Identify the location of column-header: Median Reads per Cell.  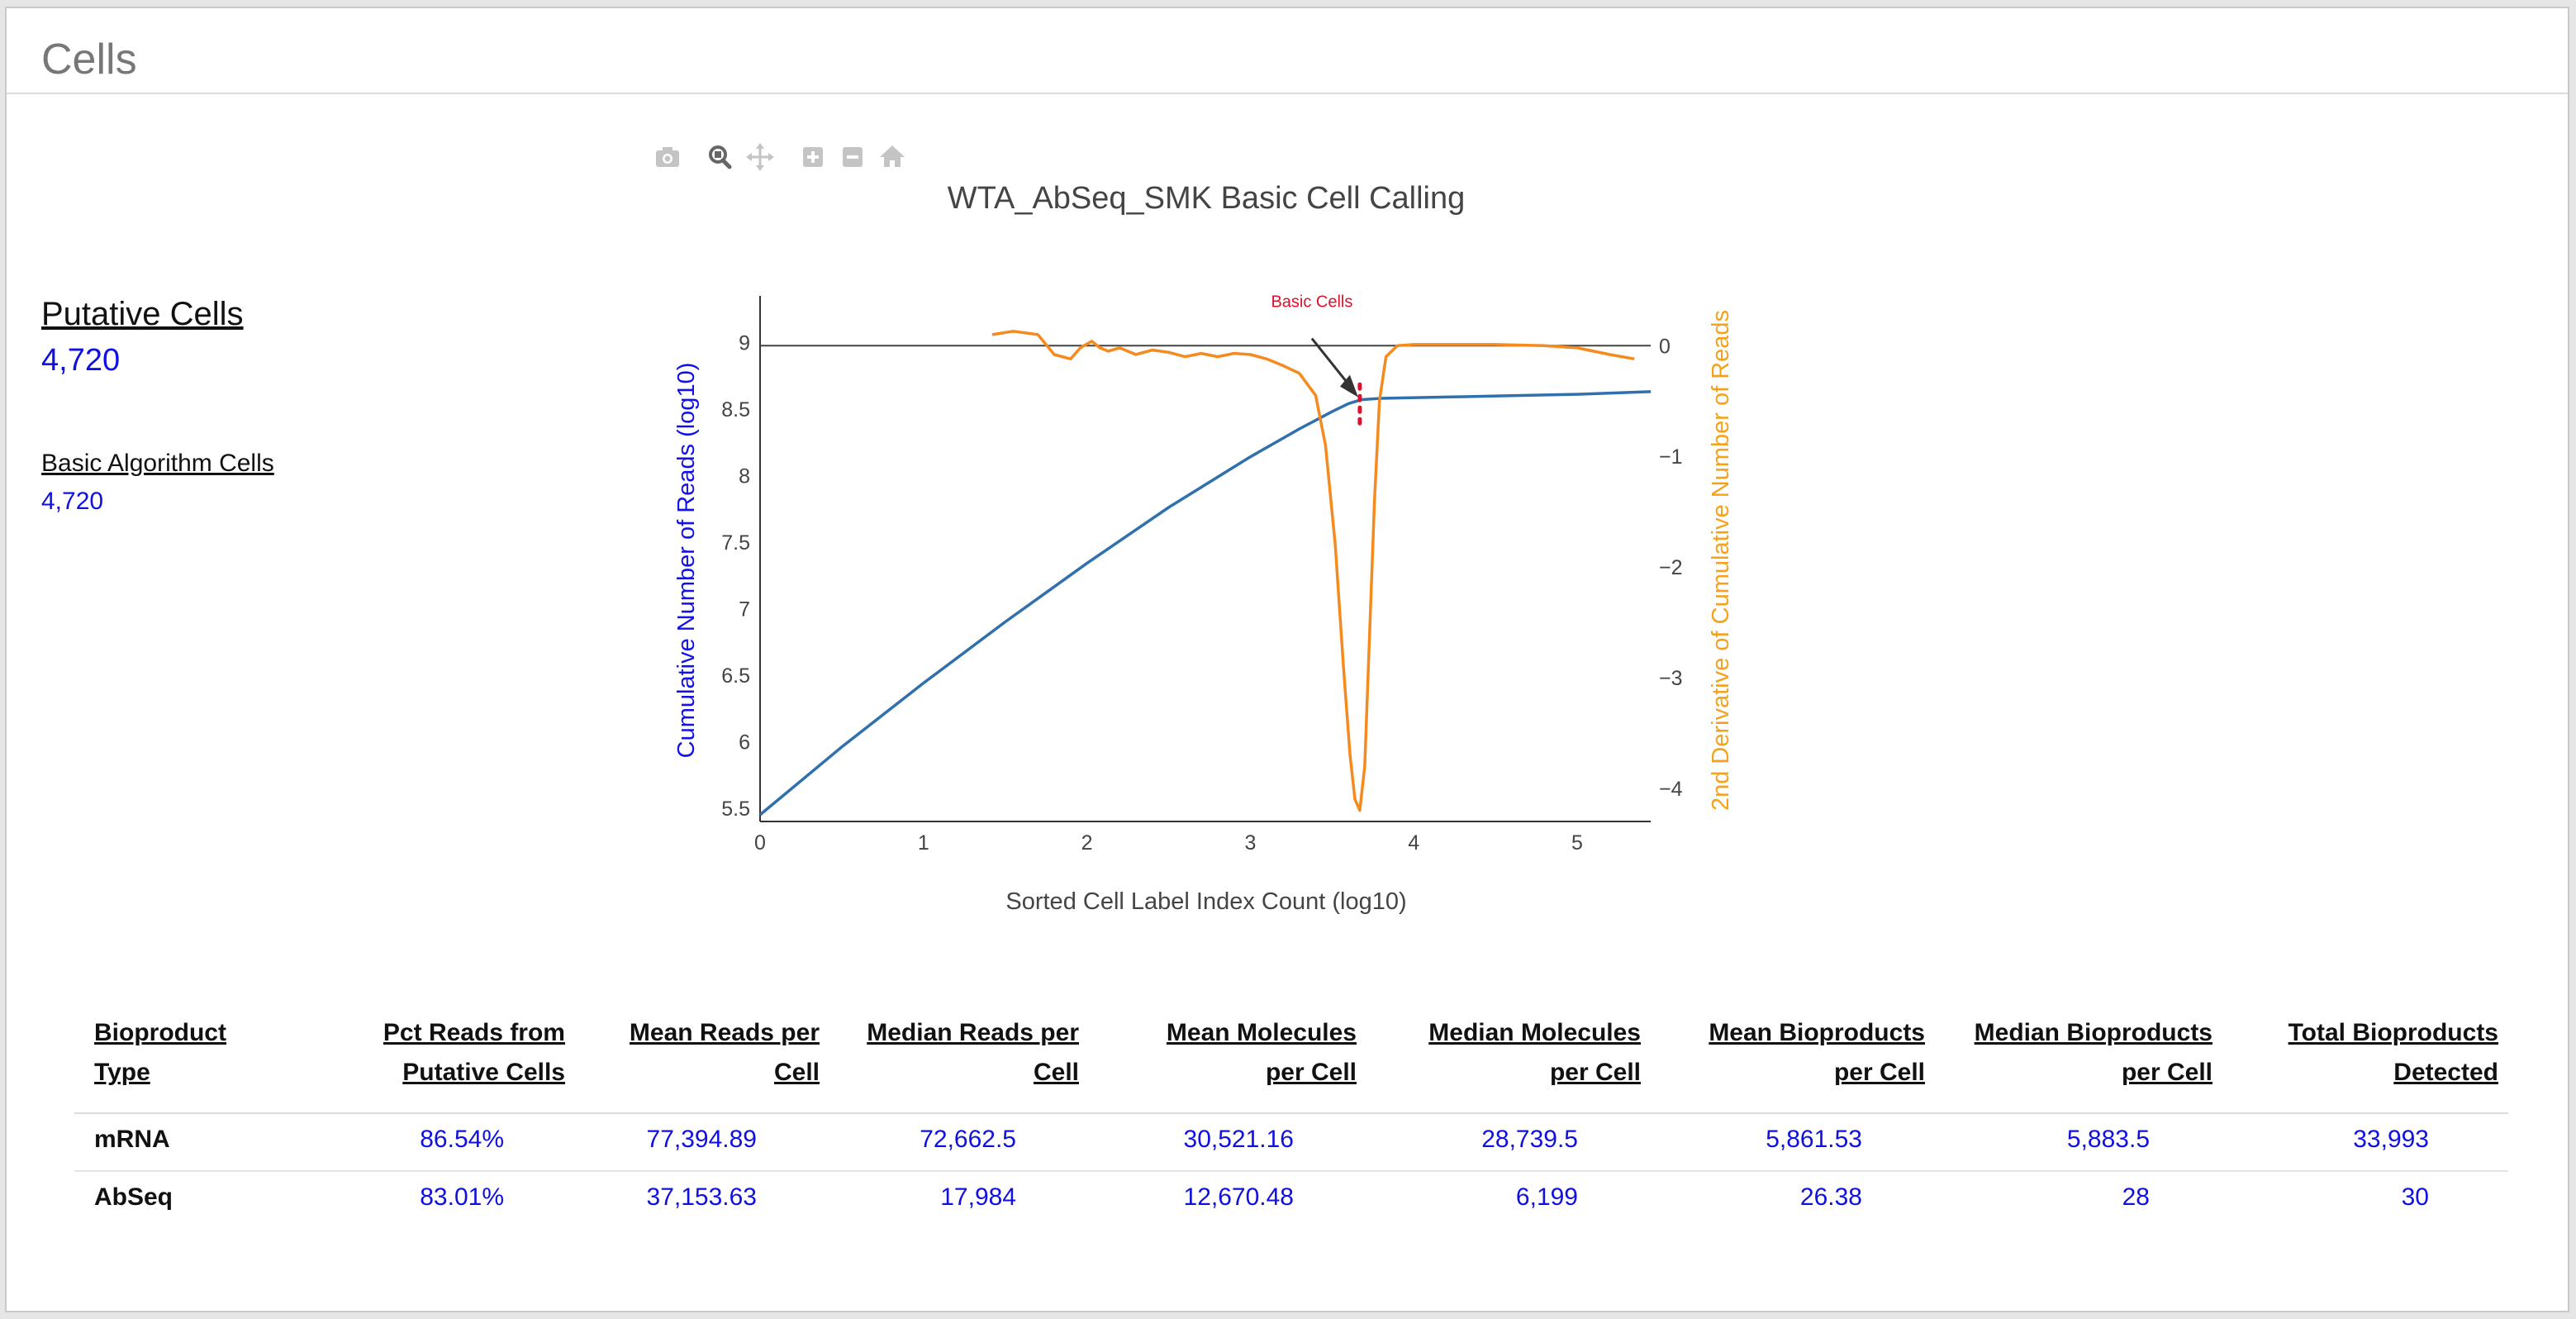
(973, 1052).